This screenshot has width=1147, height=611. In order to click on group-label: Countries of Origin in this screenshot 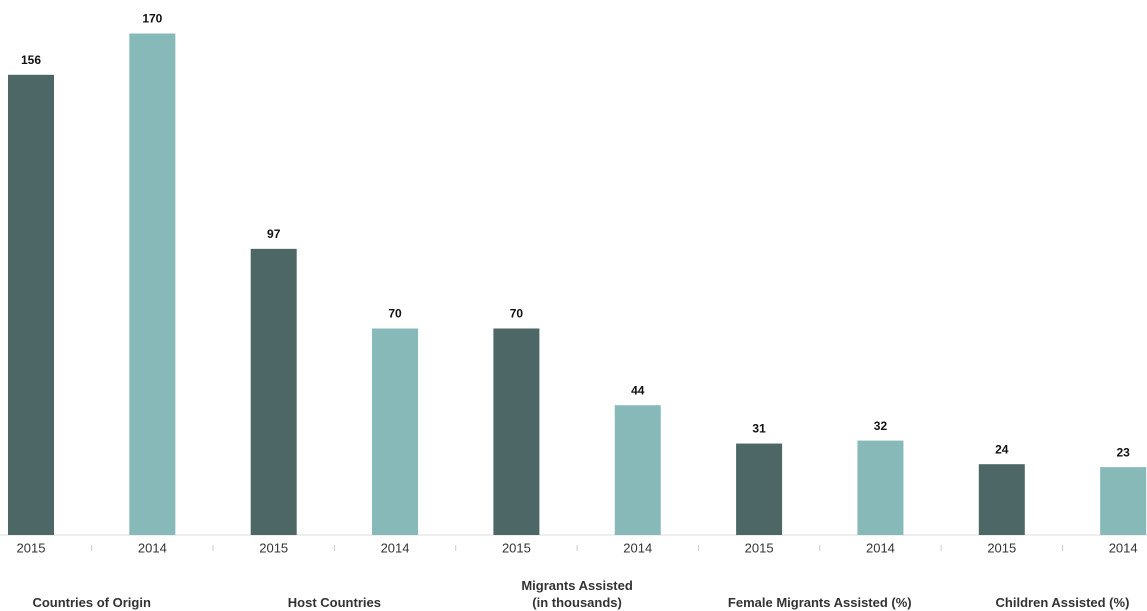, I will do `click(91, 602)`.